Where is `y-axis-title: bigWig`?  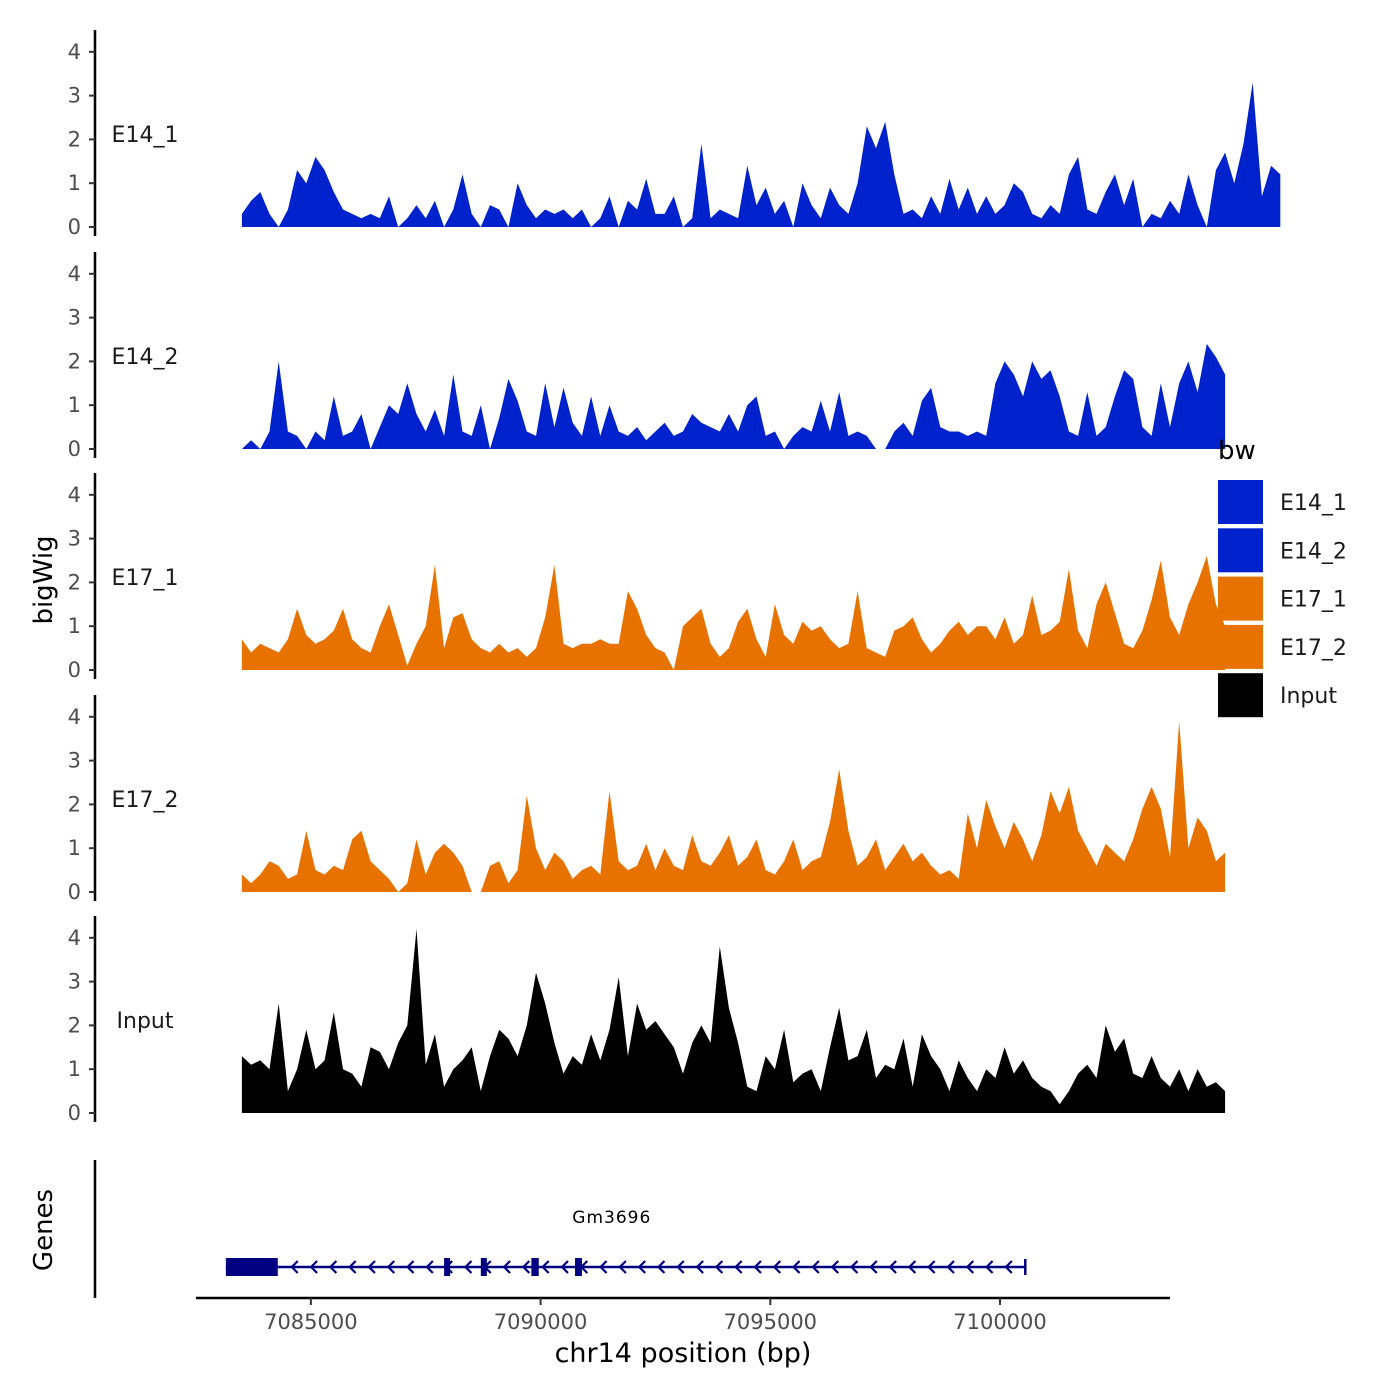 y-axis-title: bigWig is located at coordinates (44, 579).